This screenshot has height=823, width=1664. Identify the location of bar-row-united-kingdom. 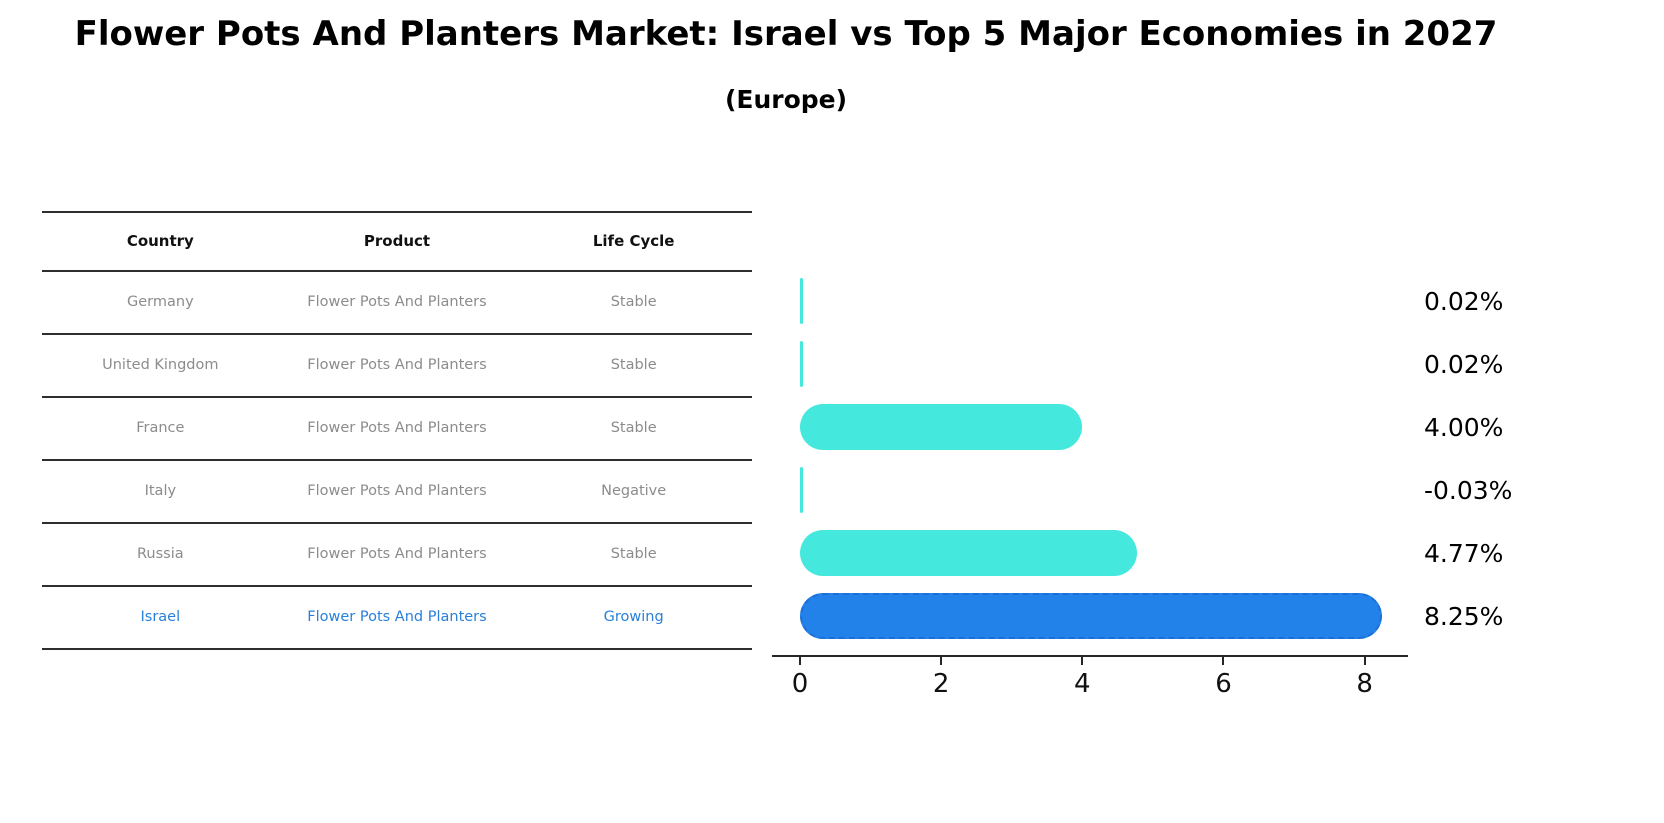
(801, 364).